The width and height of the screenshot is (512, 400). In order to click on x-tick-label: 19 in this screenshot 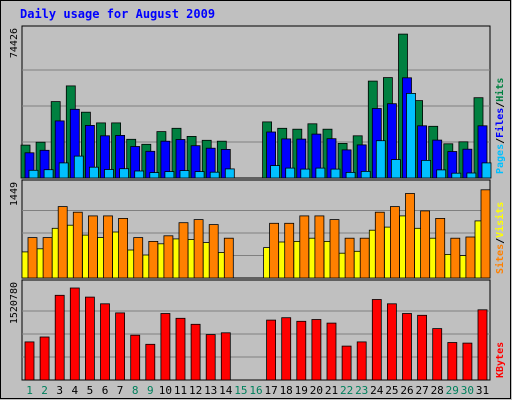, I will do `click(301, 390)`.